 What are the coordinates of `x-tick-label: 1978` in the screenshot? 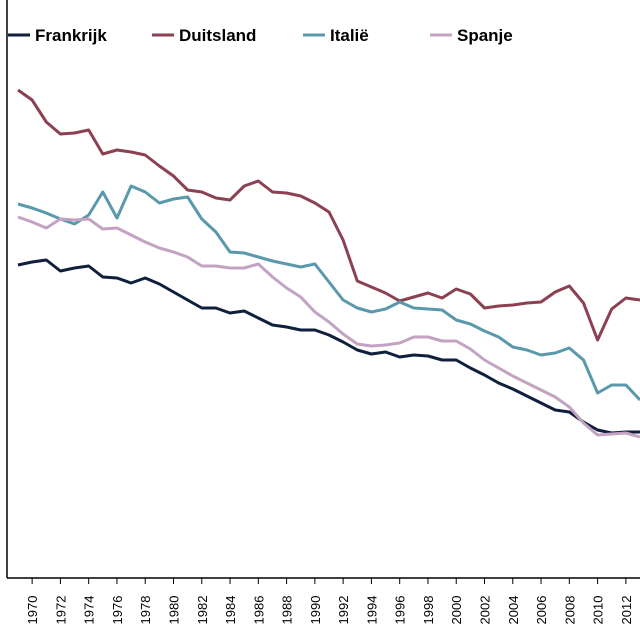 It's located at (145, 610).